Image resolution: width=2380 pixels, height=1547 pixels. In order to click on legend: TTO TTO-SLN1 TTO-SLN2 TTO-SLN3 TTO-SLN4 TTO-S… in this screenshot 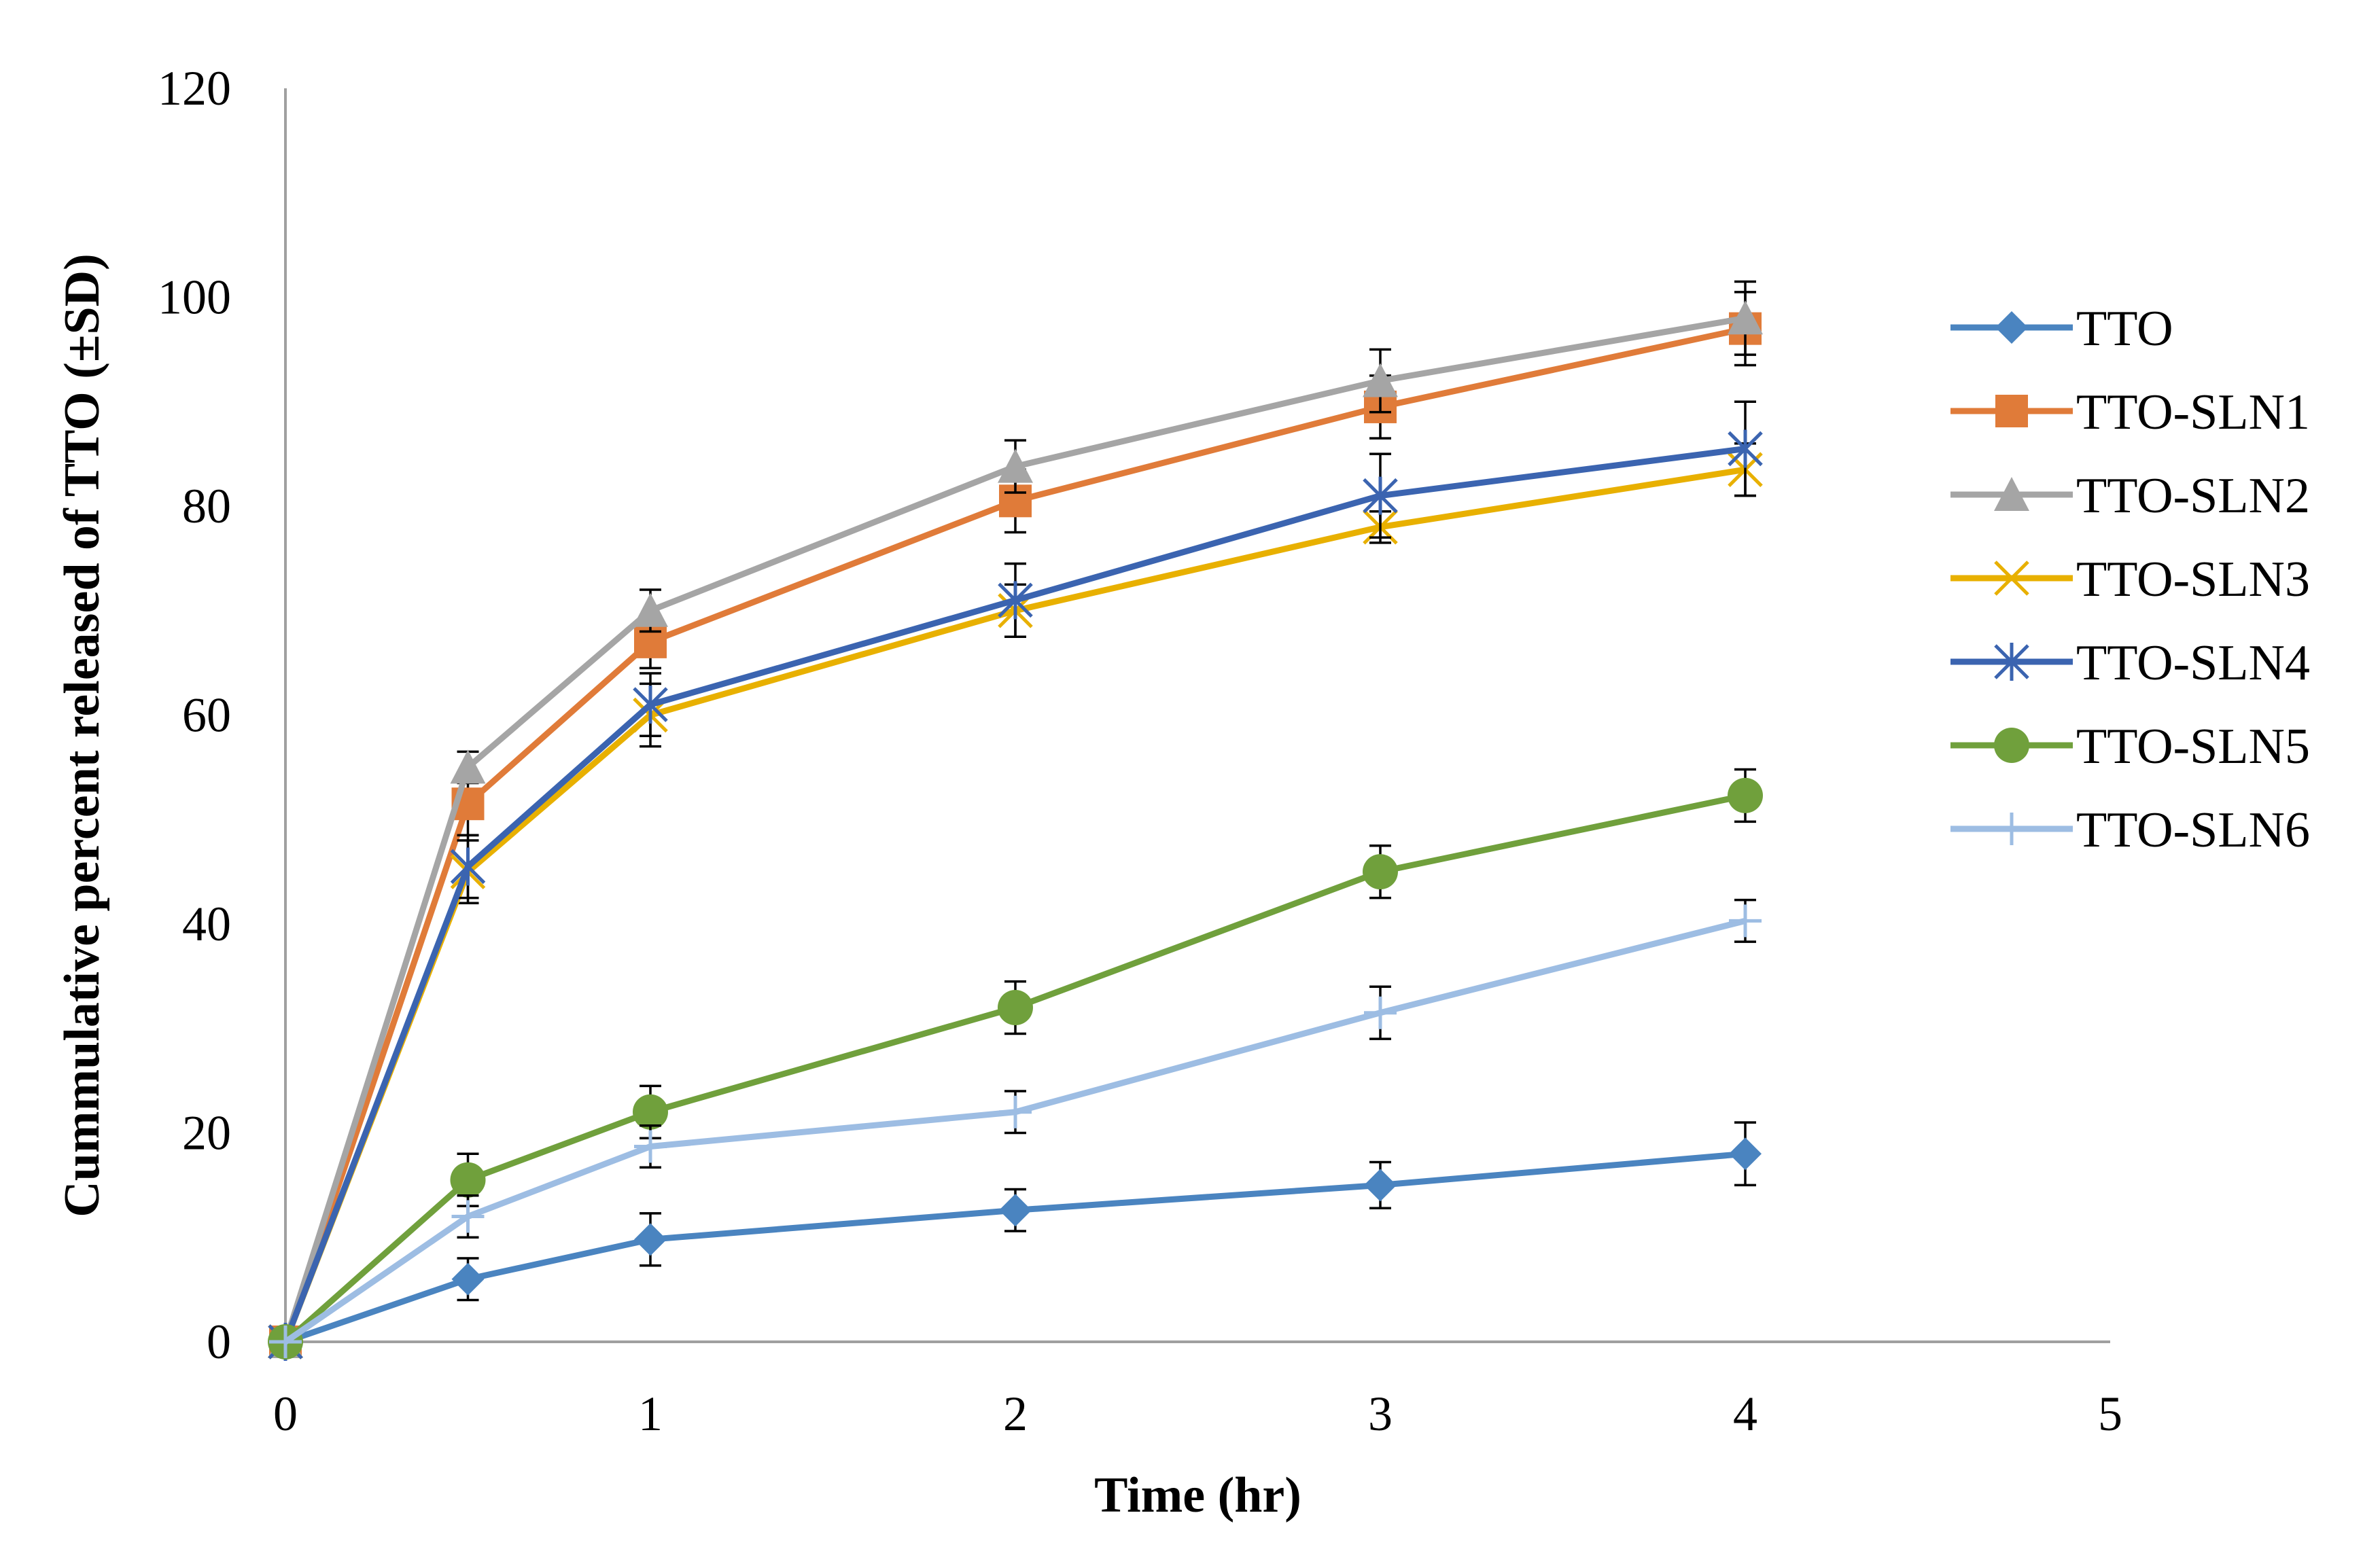, I will do `click(2130, 580)`.